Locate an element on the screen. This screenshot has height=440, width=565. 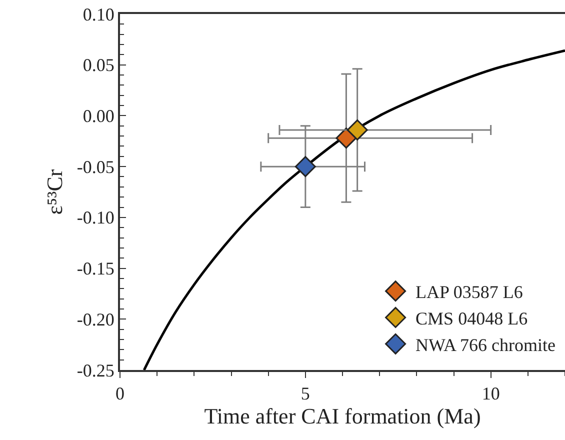
legend-label: LAP 03587 L6 is located at coordinates (469, 292).